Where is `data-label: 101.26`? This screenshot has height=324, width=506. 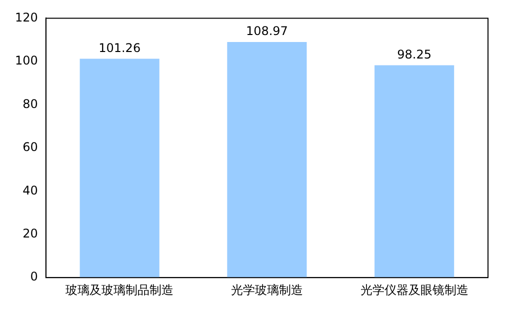
data-label: 101.26 is located at coordinates (119, 47).